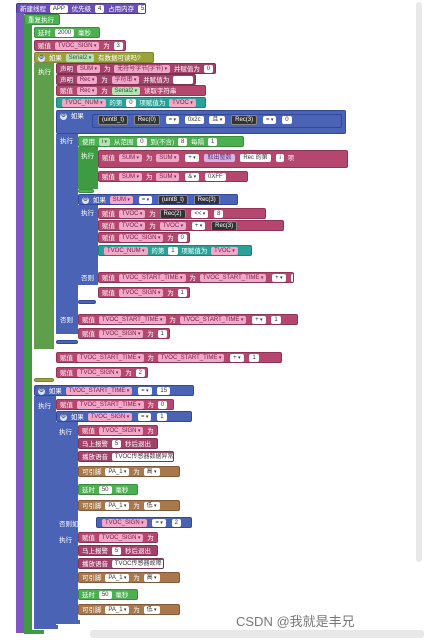  I want to click on tvoc-add-block: 赋值 TVOC 为 TVOC + Rec(3), so click(191, 225).